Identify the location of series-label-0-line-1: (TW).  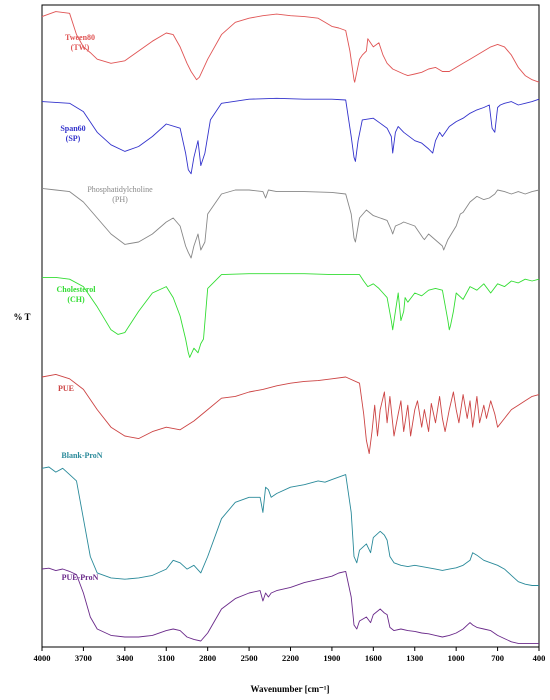
(80, 47).